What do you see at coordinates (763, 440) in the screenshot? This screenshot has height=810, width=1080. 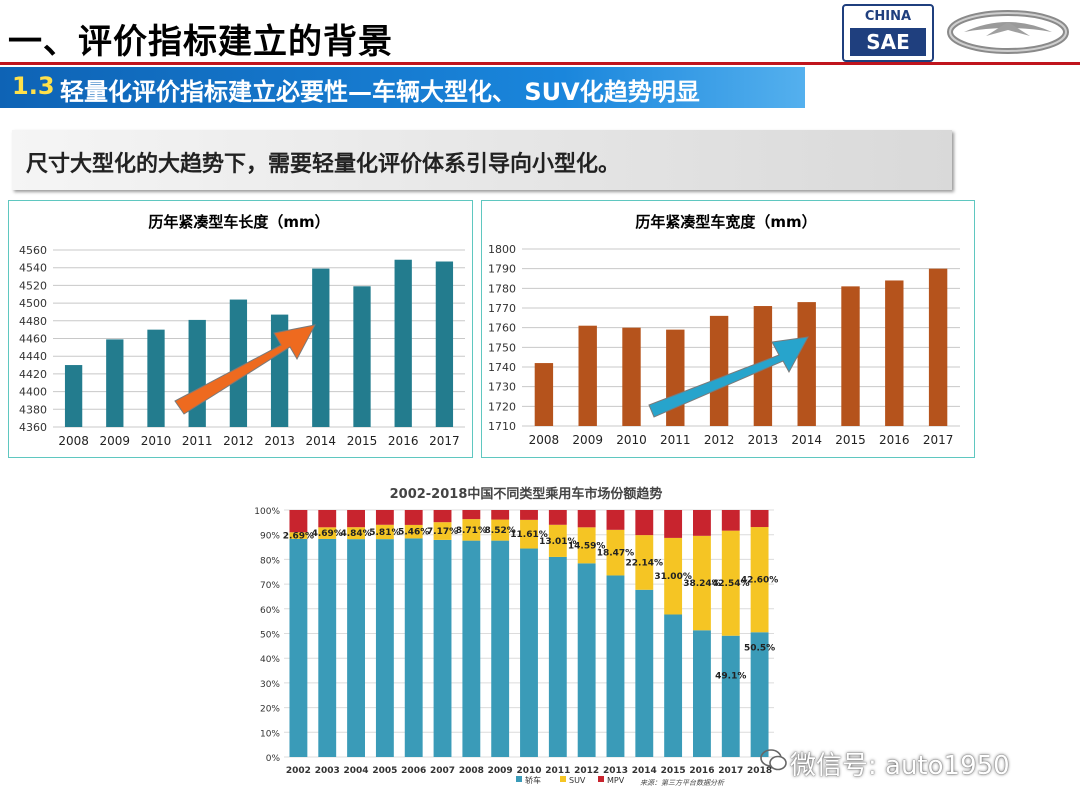 I see `width-chart-xtick: 2013` at bounding box center [763, 440].